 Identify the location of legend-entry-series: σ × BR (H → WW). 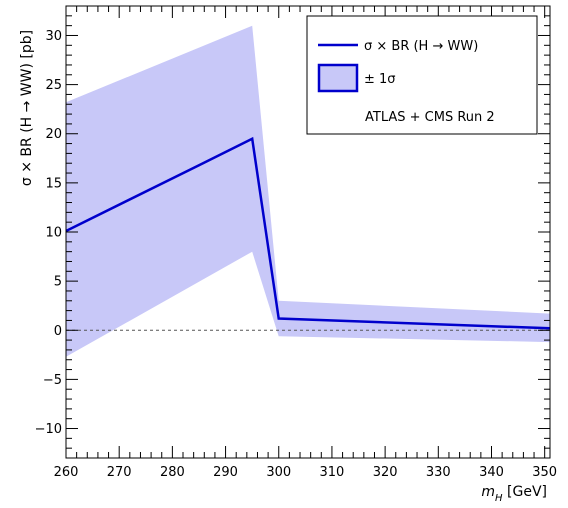
(421, 46).